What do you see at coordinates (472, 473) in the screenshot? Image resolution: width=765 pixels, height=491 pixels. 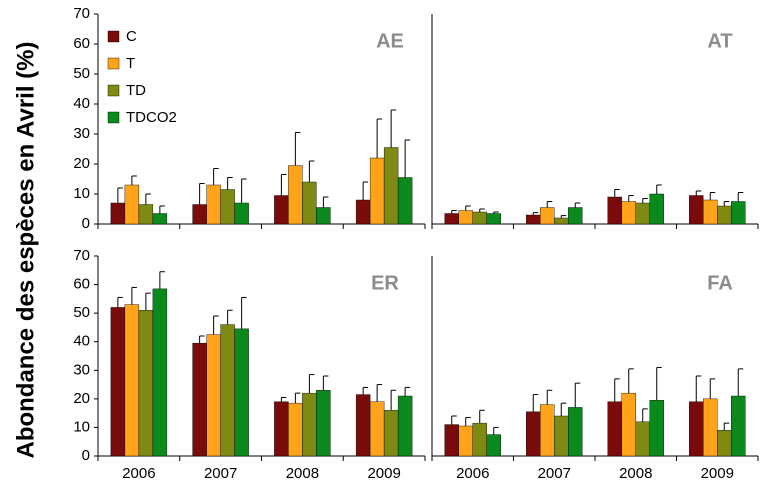 I see `x-tick-label-fa: 2006` at bounding box center [472, 473].